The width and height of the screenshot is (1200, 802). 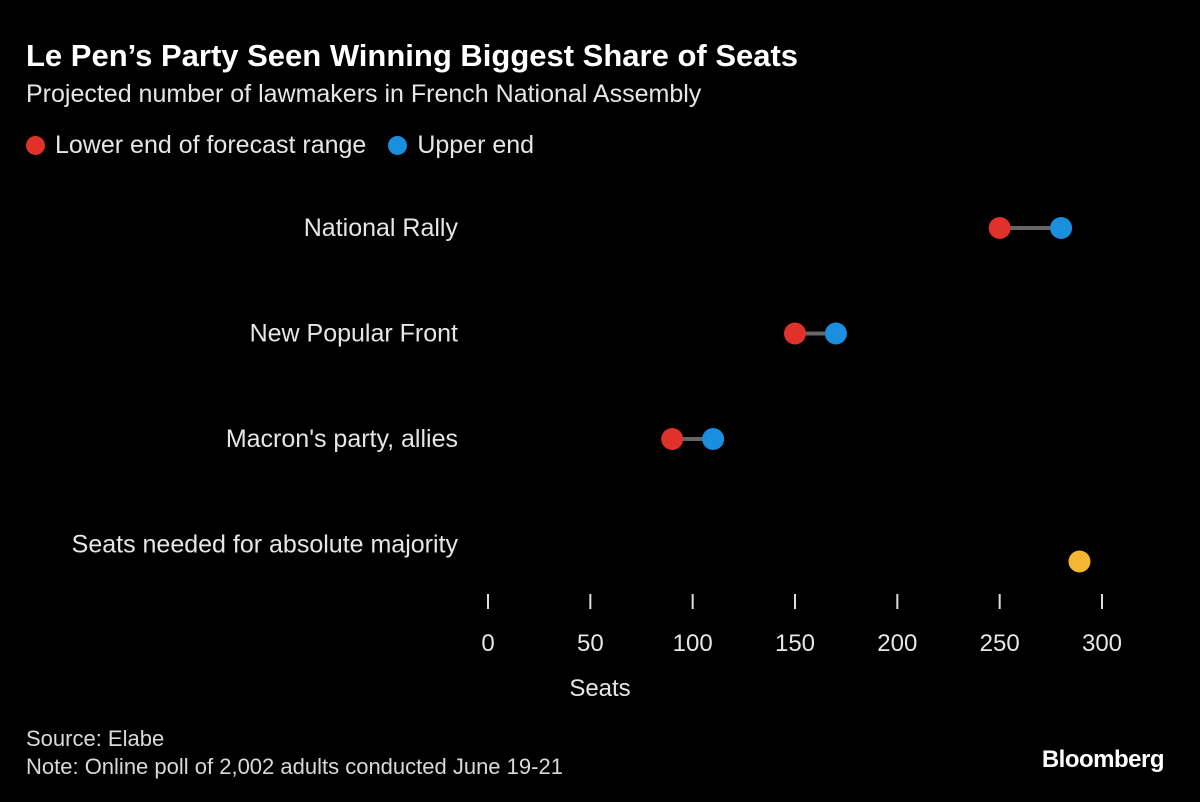 I want to click on category-label: Seats needed for absolute majority, so click(x=265, y=545).